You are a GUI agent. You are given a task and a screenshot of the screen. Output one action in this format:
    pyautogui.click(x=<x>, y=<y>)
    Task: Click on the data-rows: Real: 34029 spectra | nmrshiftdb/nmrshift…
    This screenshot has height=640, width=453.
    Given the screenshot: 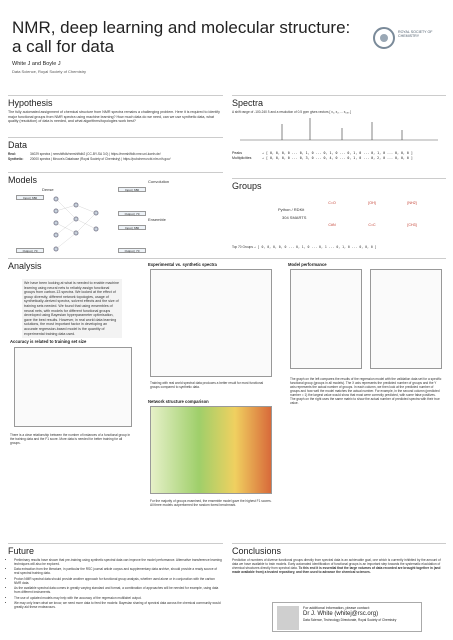 What is the action you would take?
    pyautogui.click(x=115, y=156)
    